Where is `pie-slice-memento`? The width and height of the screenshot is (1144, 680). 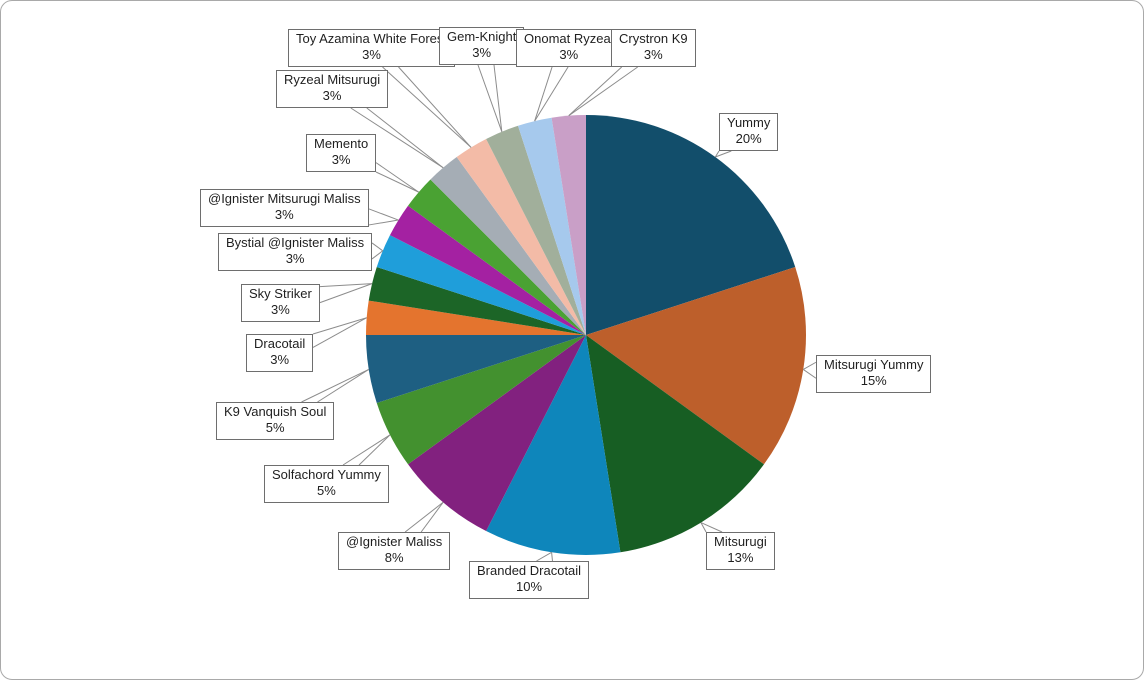 pie-slice-memento is located at coordinates (497, 257).